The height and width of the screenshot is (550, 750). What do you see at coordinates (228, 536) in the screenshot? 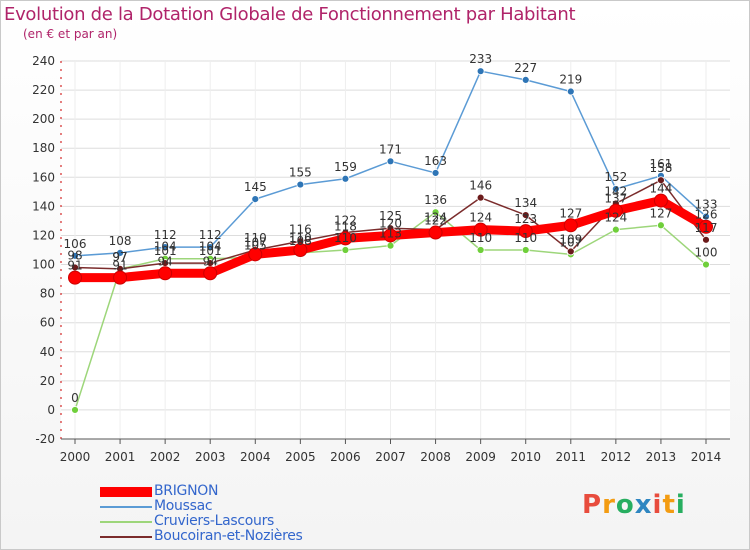
I see `legend-label: Boucoiran-et-Nozières` at bounding box center [228, 536].